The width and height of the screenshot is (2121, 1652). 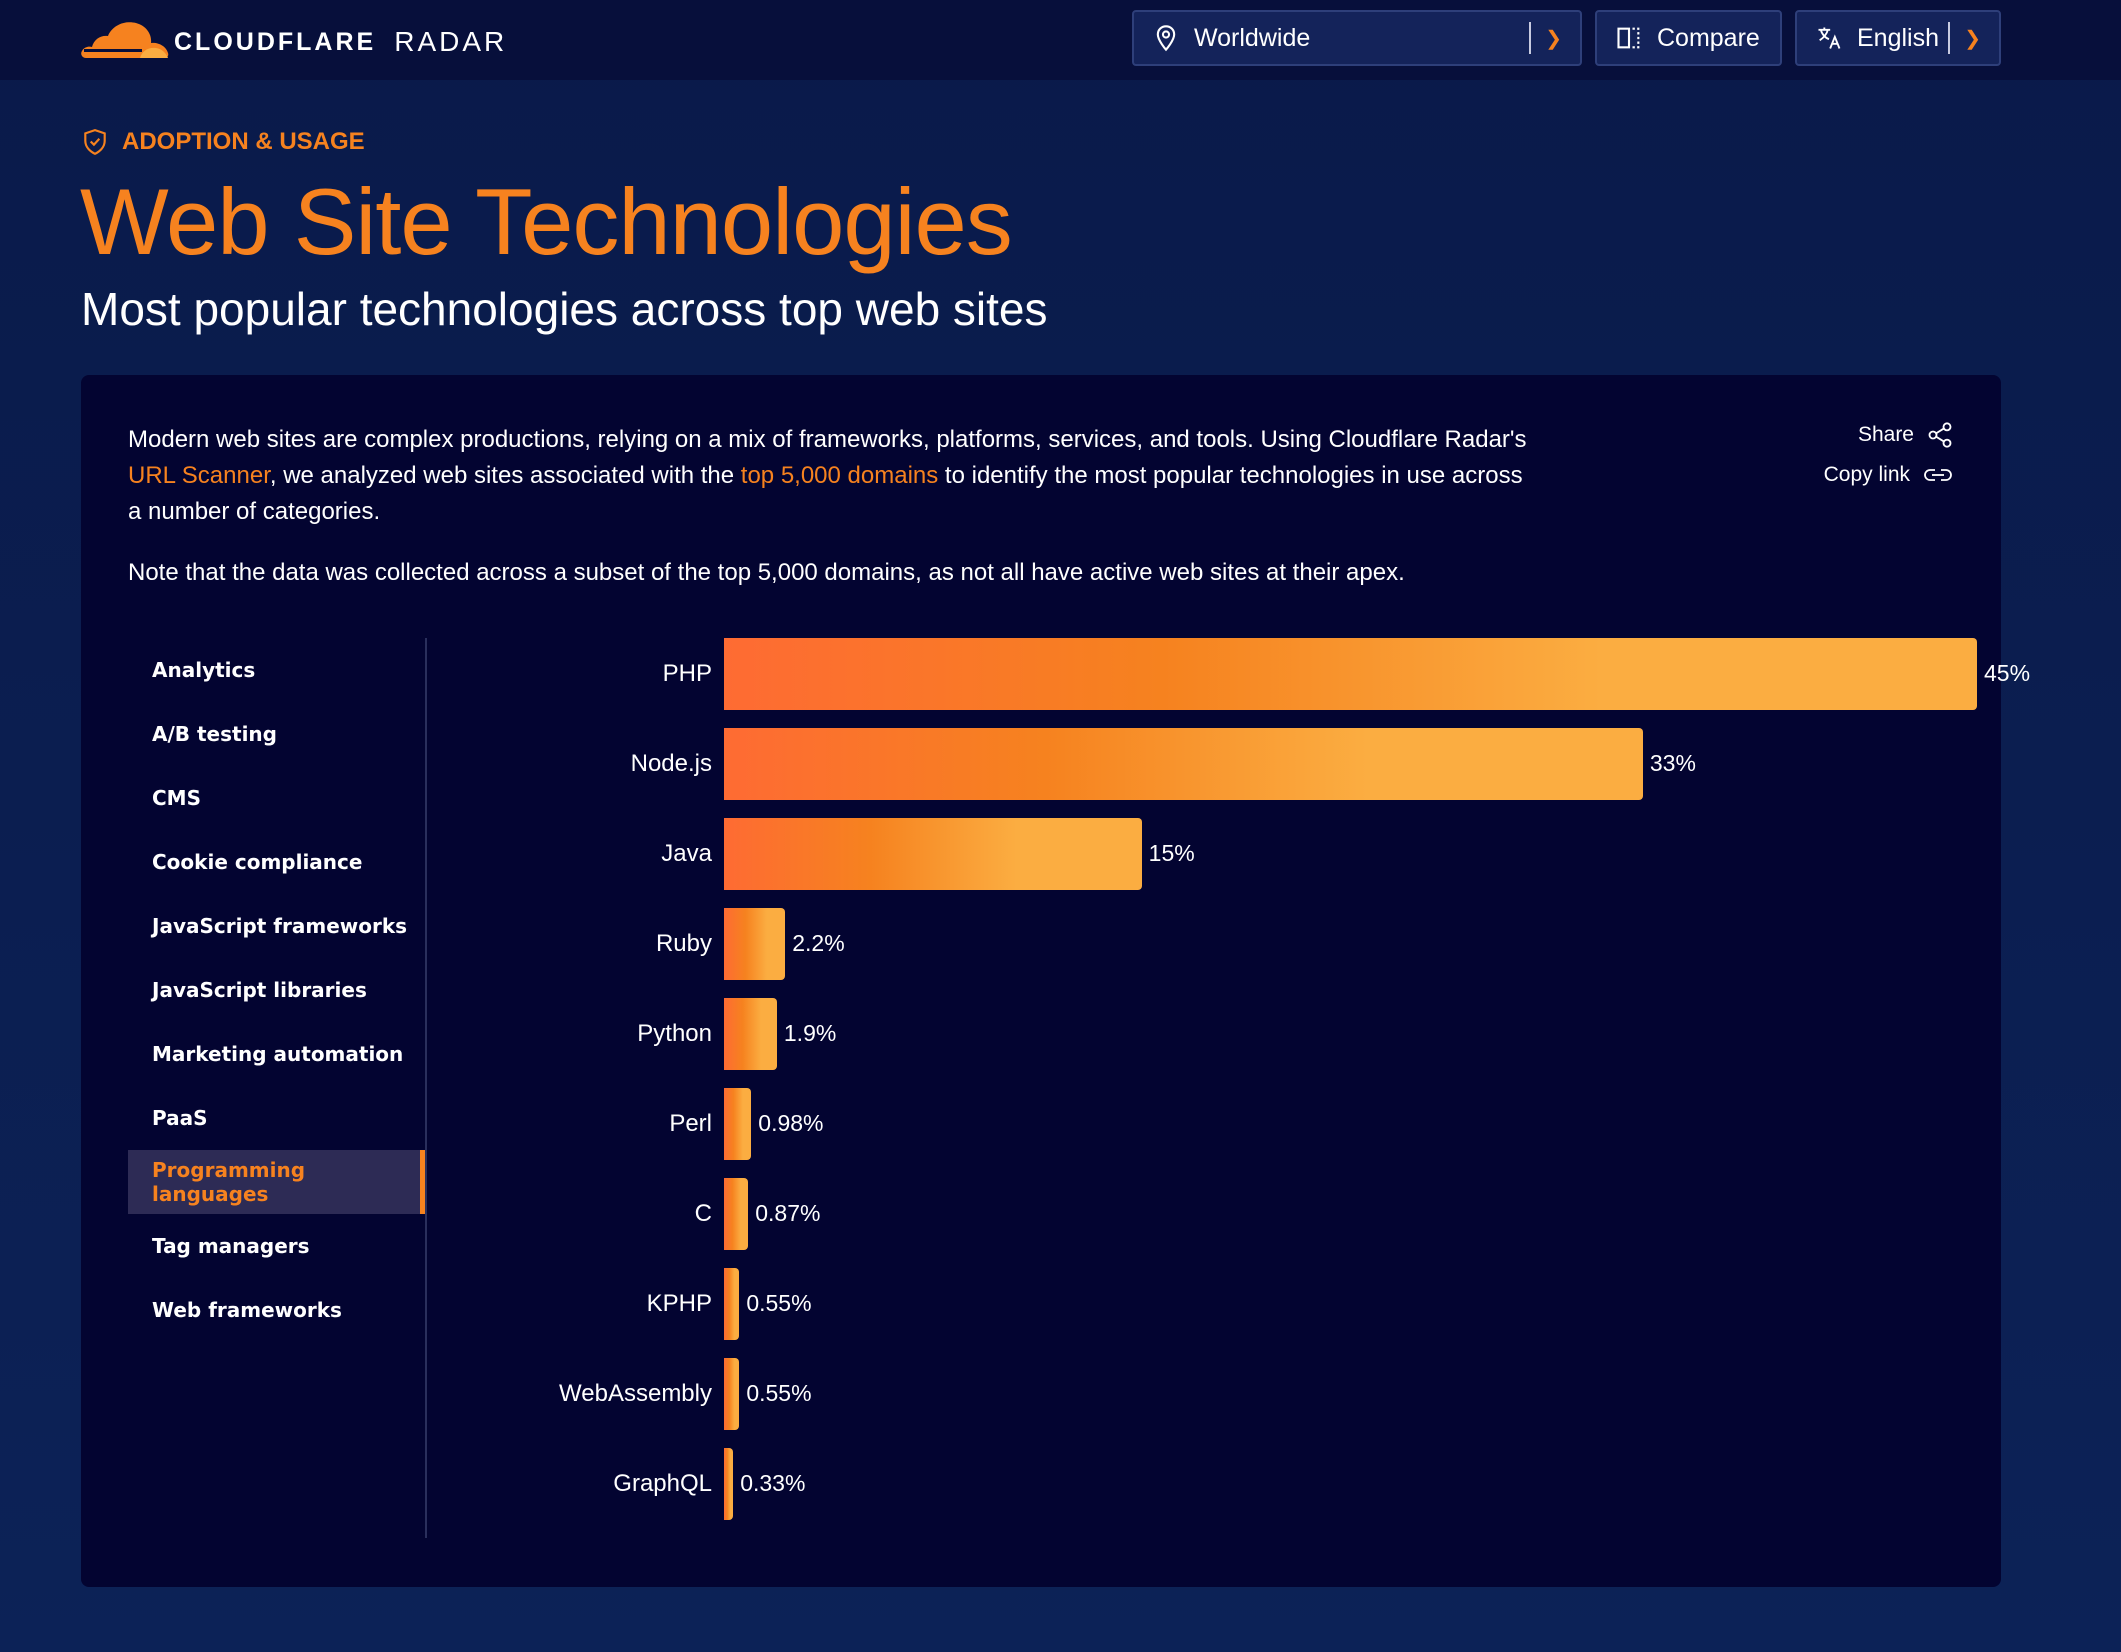 I want to click on location-pin-icon, so click(x=1166, y=38).